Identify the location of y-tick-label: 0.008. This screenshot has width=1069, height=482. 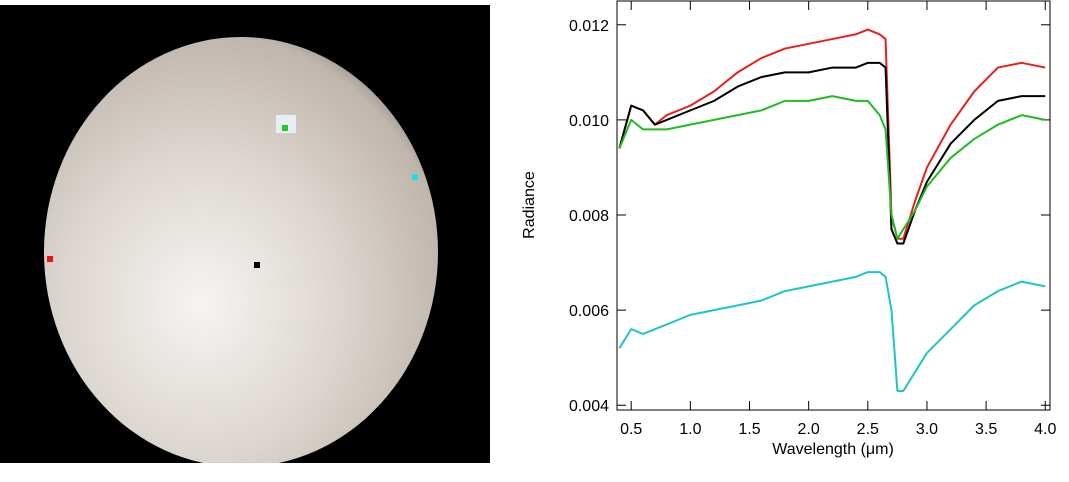
(589, 216).